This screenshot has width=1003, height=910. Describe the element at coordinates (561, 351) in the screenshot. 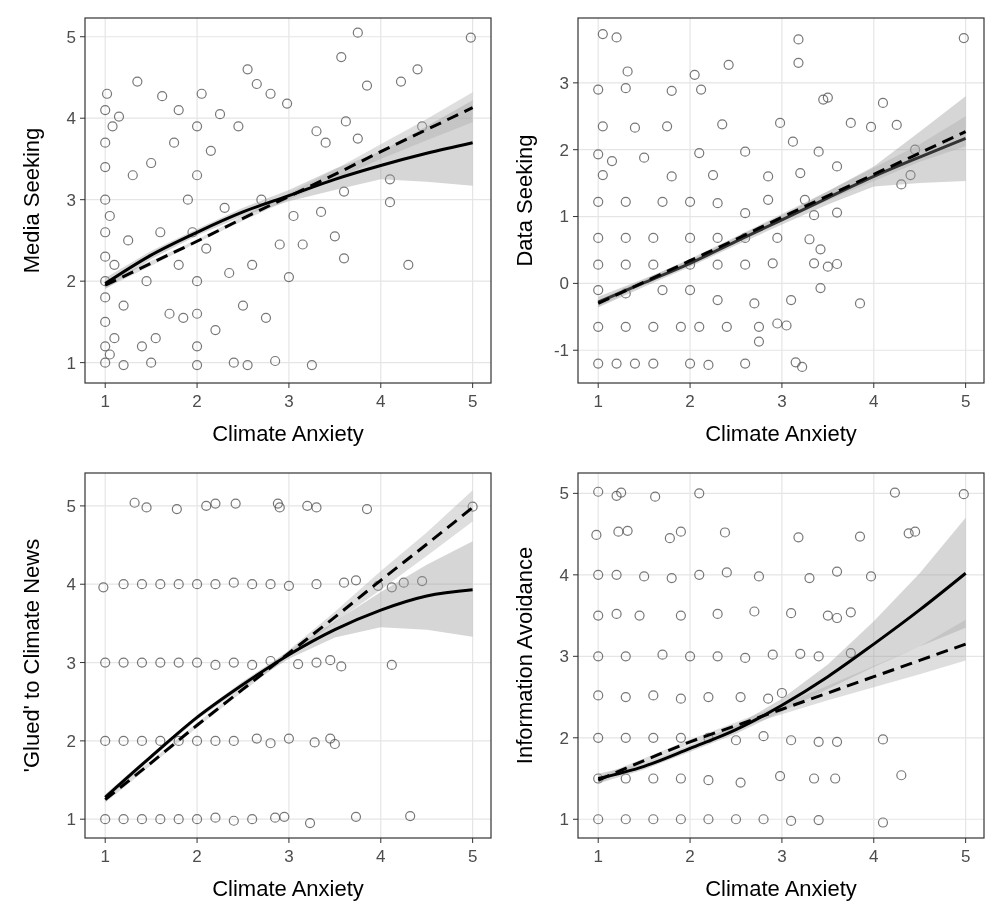

I see `y-tick-label: -1` at that location.